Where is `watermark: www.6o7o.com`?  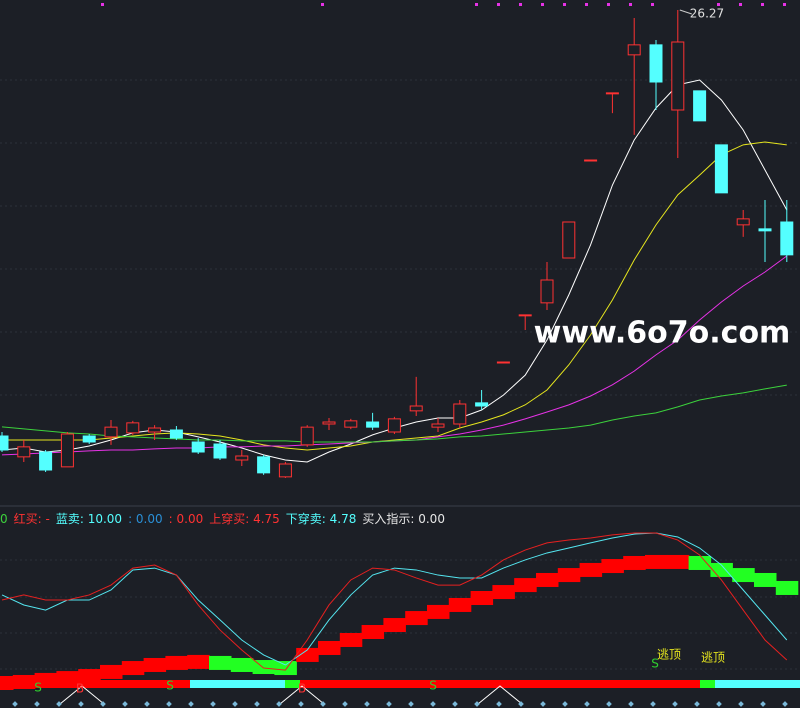 watermark: www.6o7o.com is located at coordinates (662, 333).